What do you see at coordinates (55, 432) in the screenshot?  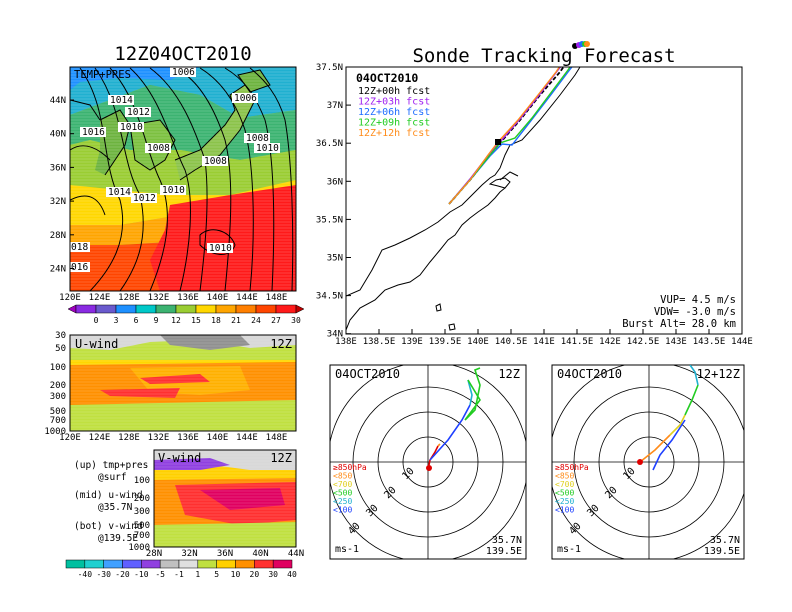 I see `pressure-tick: 1000` at bounding box center [55, 432].